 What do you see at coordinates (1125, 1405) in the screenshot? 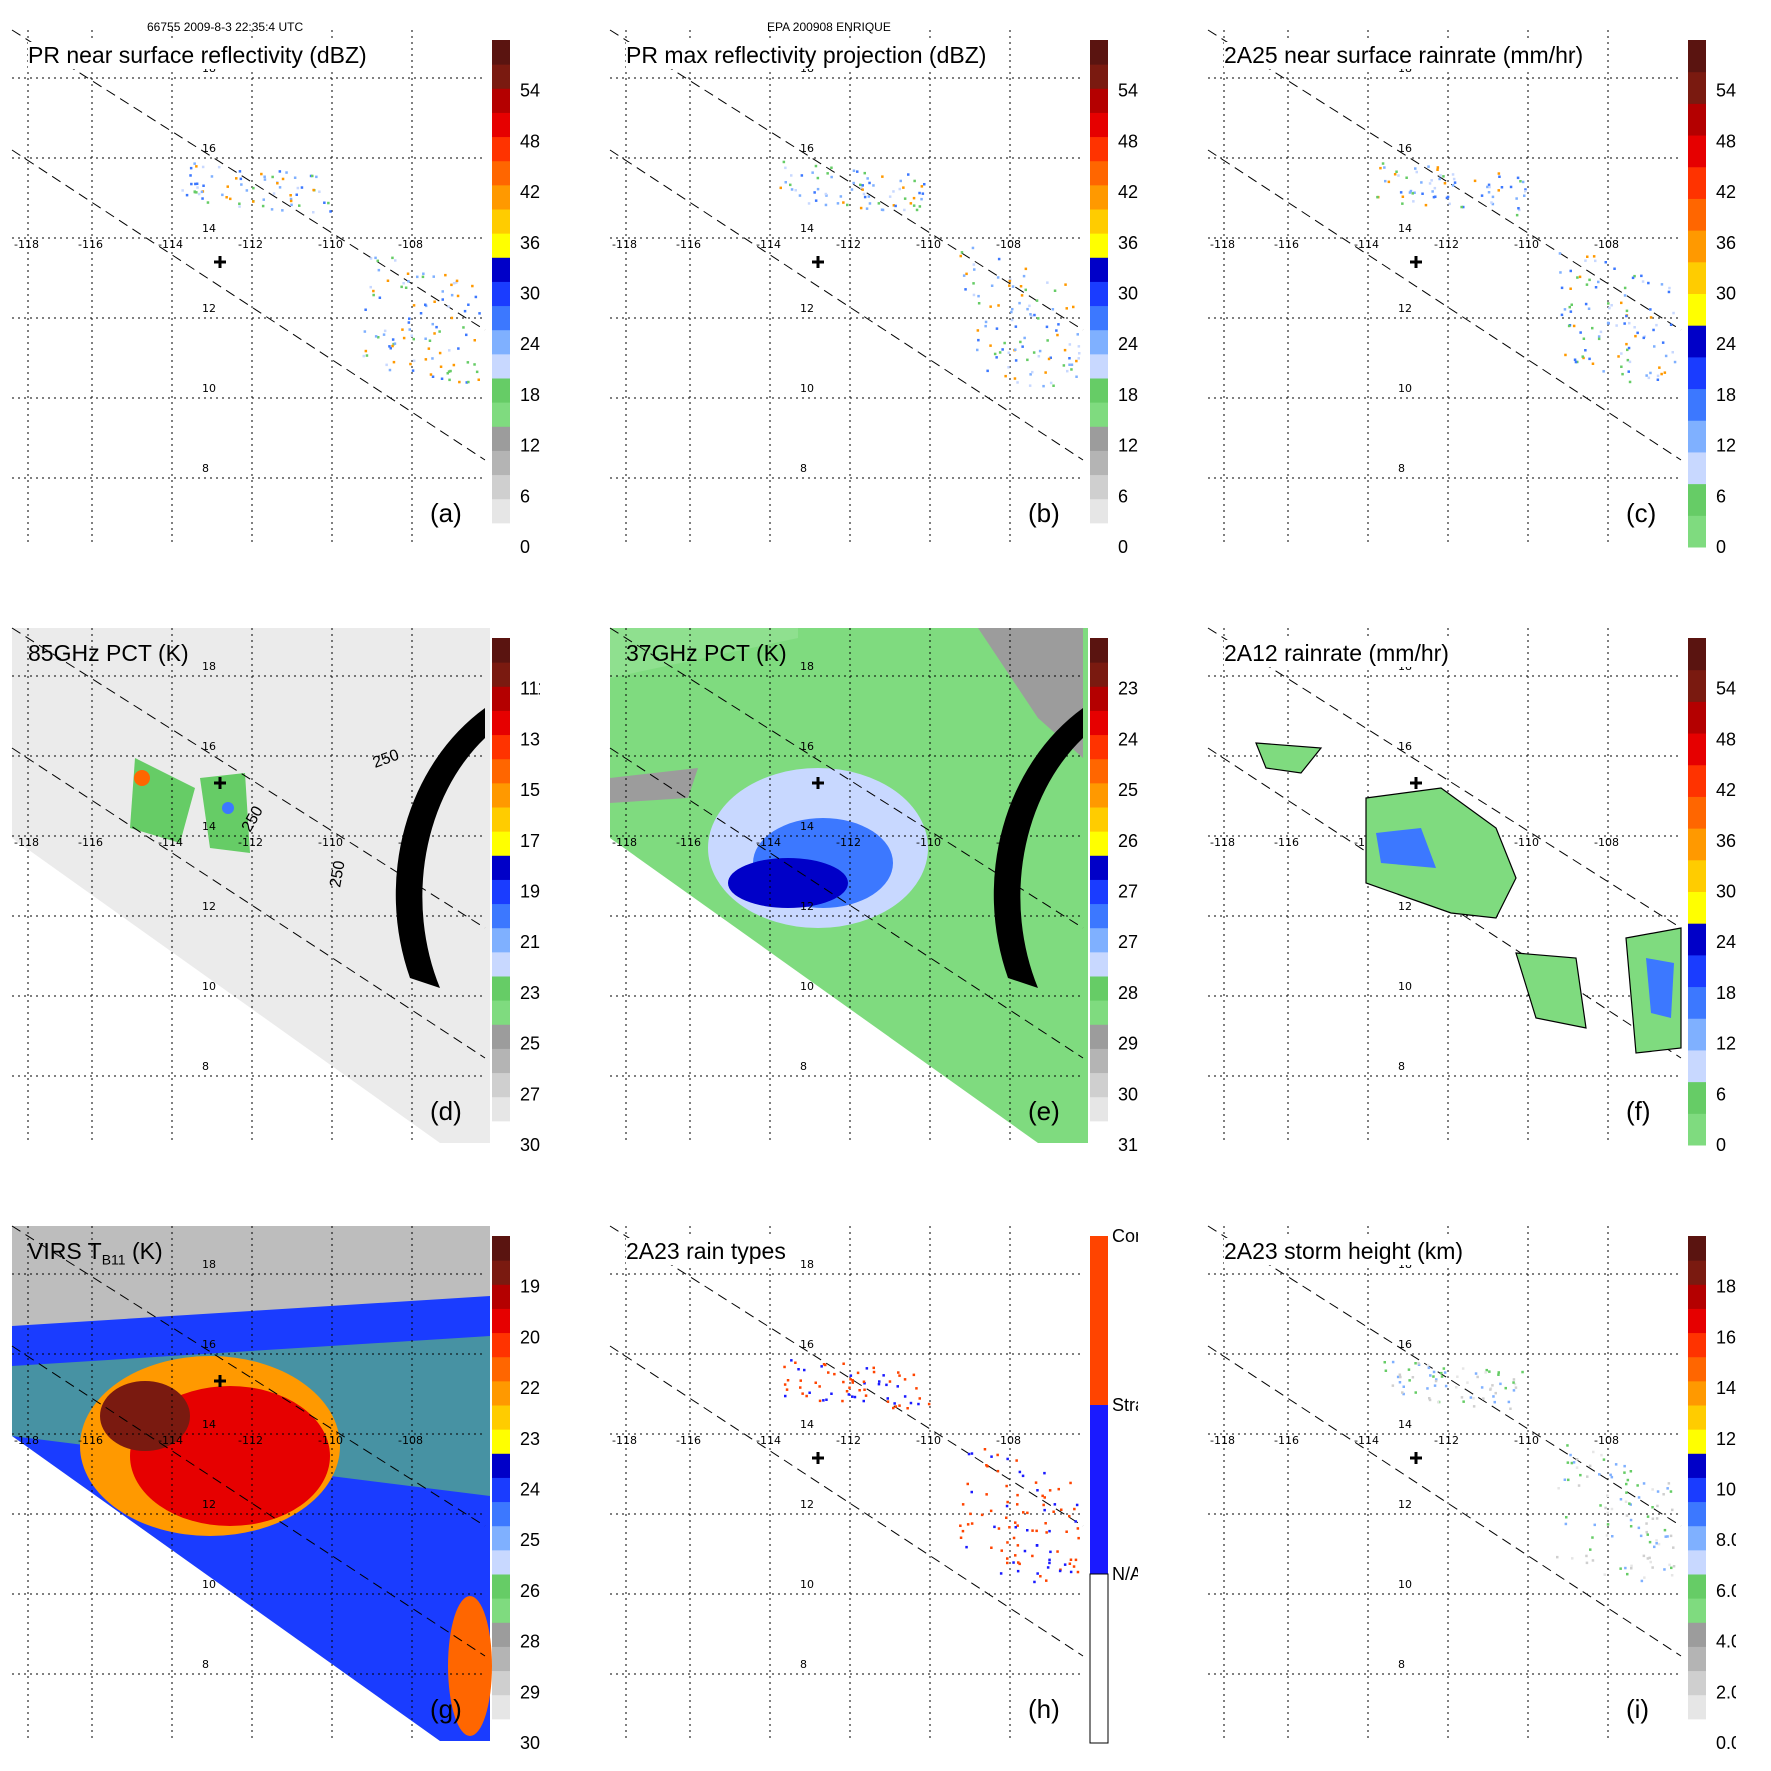
I see `colorbar-label: Strat` at bounding box center [1125, 1405].